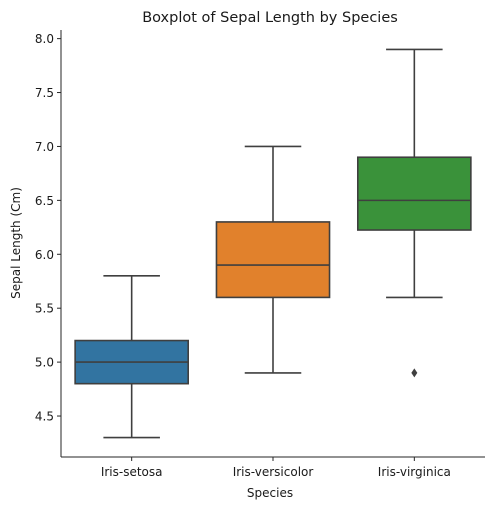 This screenshot has width=490, height=510. What do you see at coordinates (44, 39) in the screenshot?
I see `y-tick-label: 8.0` at bounding box center [44, 39].